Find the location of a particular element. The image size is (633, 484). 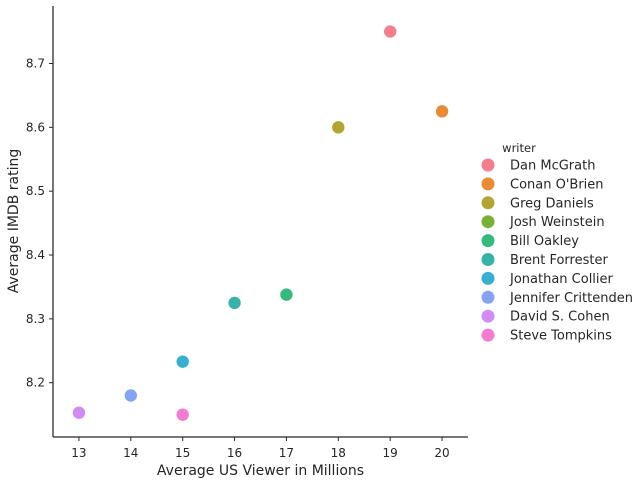

x-tick-label: 13 is located at coordinates (78, 453).